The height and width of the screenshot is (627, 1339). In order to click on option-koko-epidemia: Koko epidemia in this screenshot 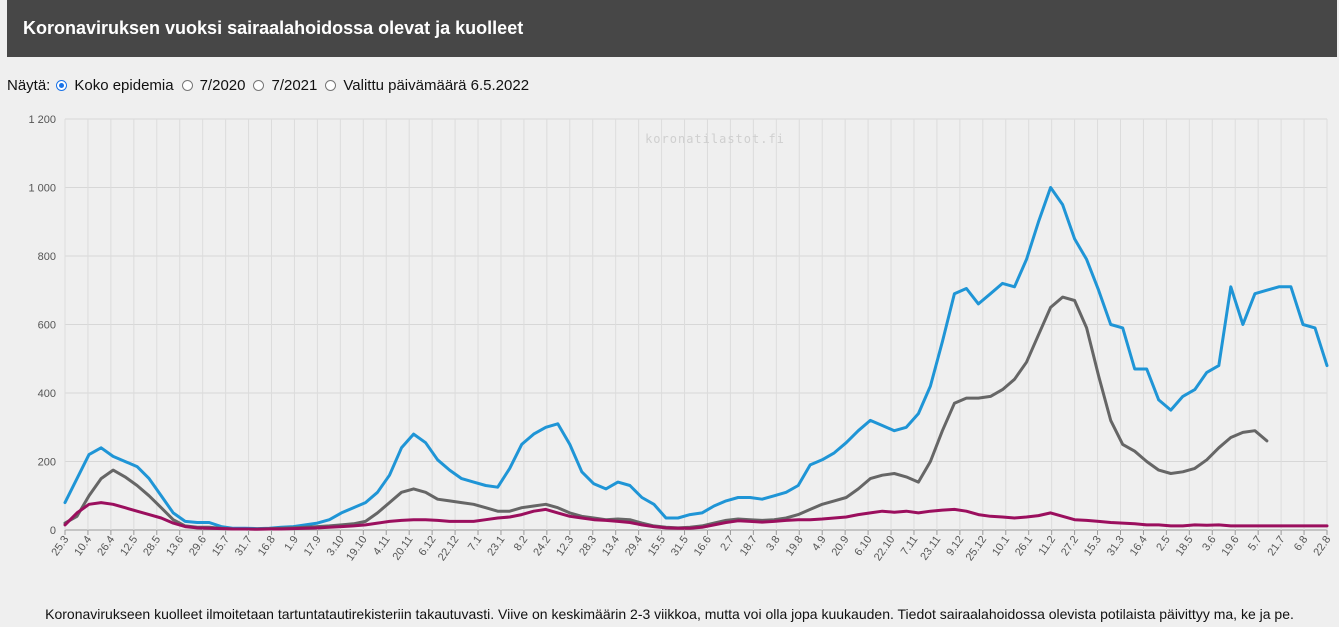, I will do `click(115, 85)`.